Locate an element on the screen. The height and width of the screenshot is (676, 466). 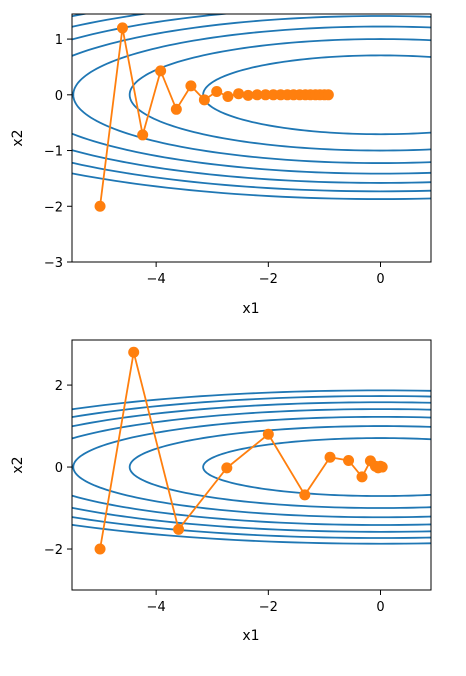
y-ticks-bottom: 2 0 −2 is located at coordinates (58, 468).